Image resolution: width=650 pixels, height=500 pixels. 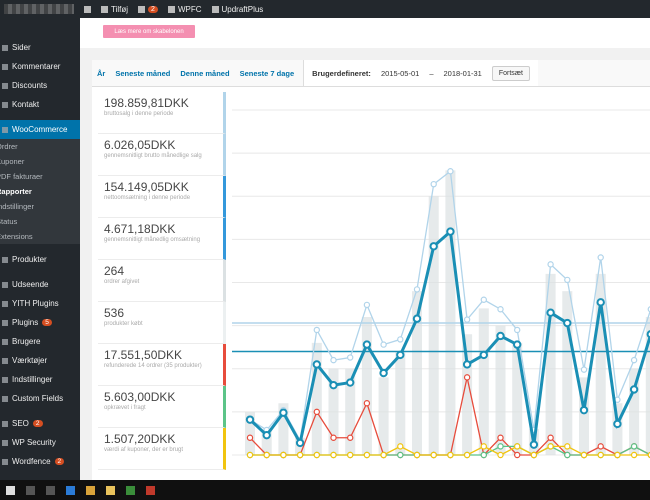 What do you see at coordinates (40, 236) in the screenshot?
I see `menu-item: Extensions` at bounding box center [40, 236].